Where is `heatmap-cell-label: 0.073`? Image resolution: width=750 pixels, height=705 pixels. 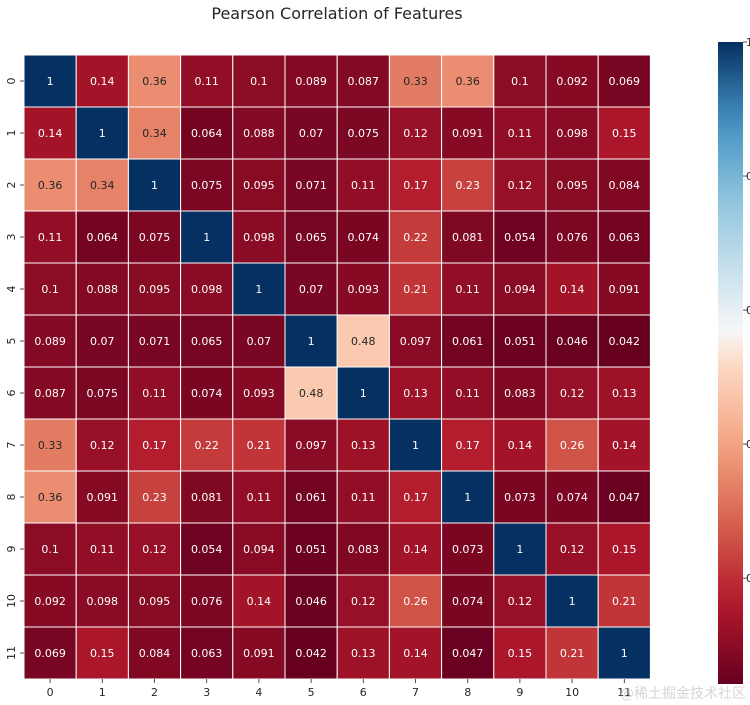 heatmap-cell-label: 0.073 is located at coordinates (520, 497).